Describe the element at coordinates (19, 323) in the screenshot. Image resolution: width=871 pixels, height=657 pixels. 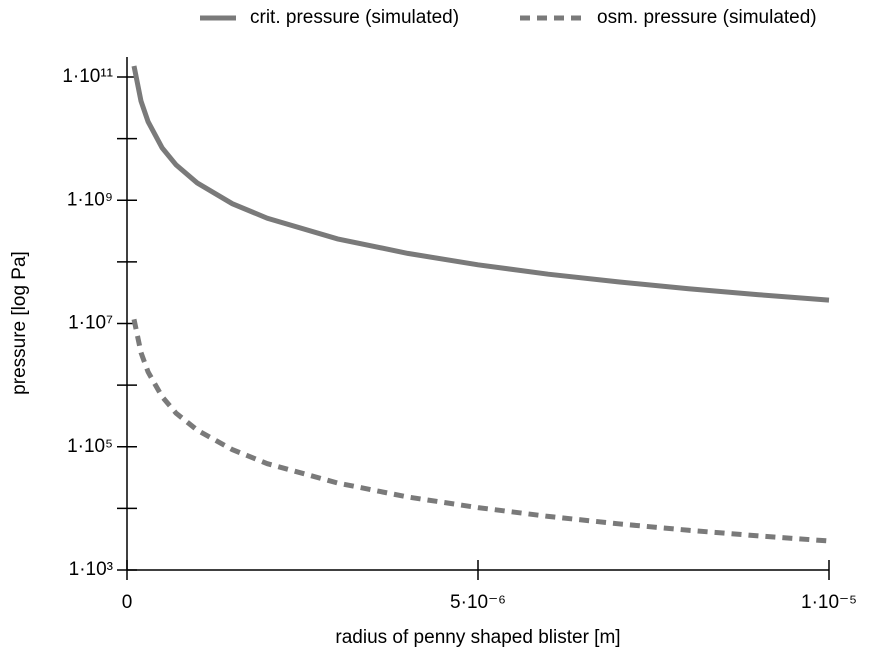
I see `y-axis-label: pressure [log Pa]` at that location.